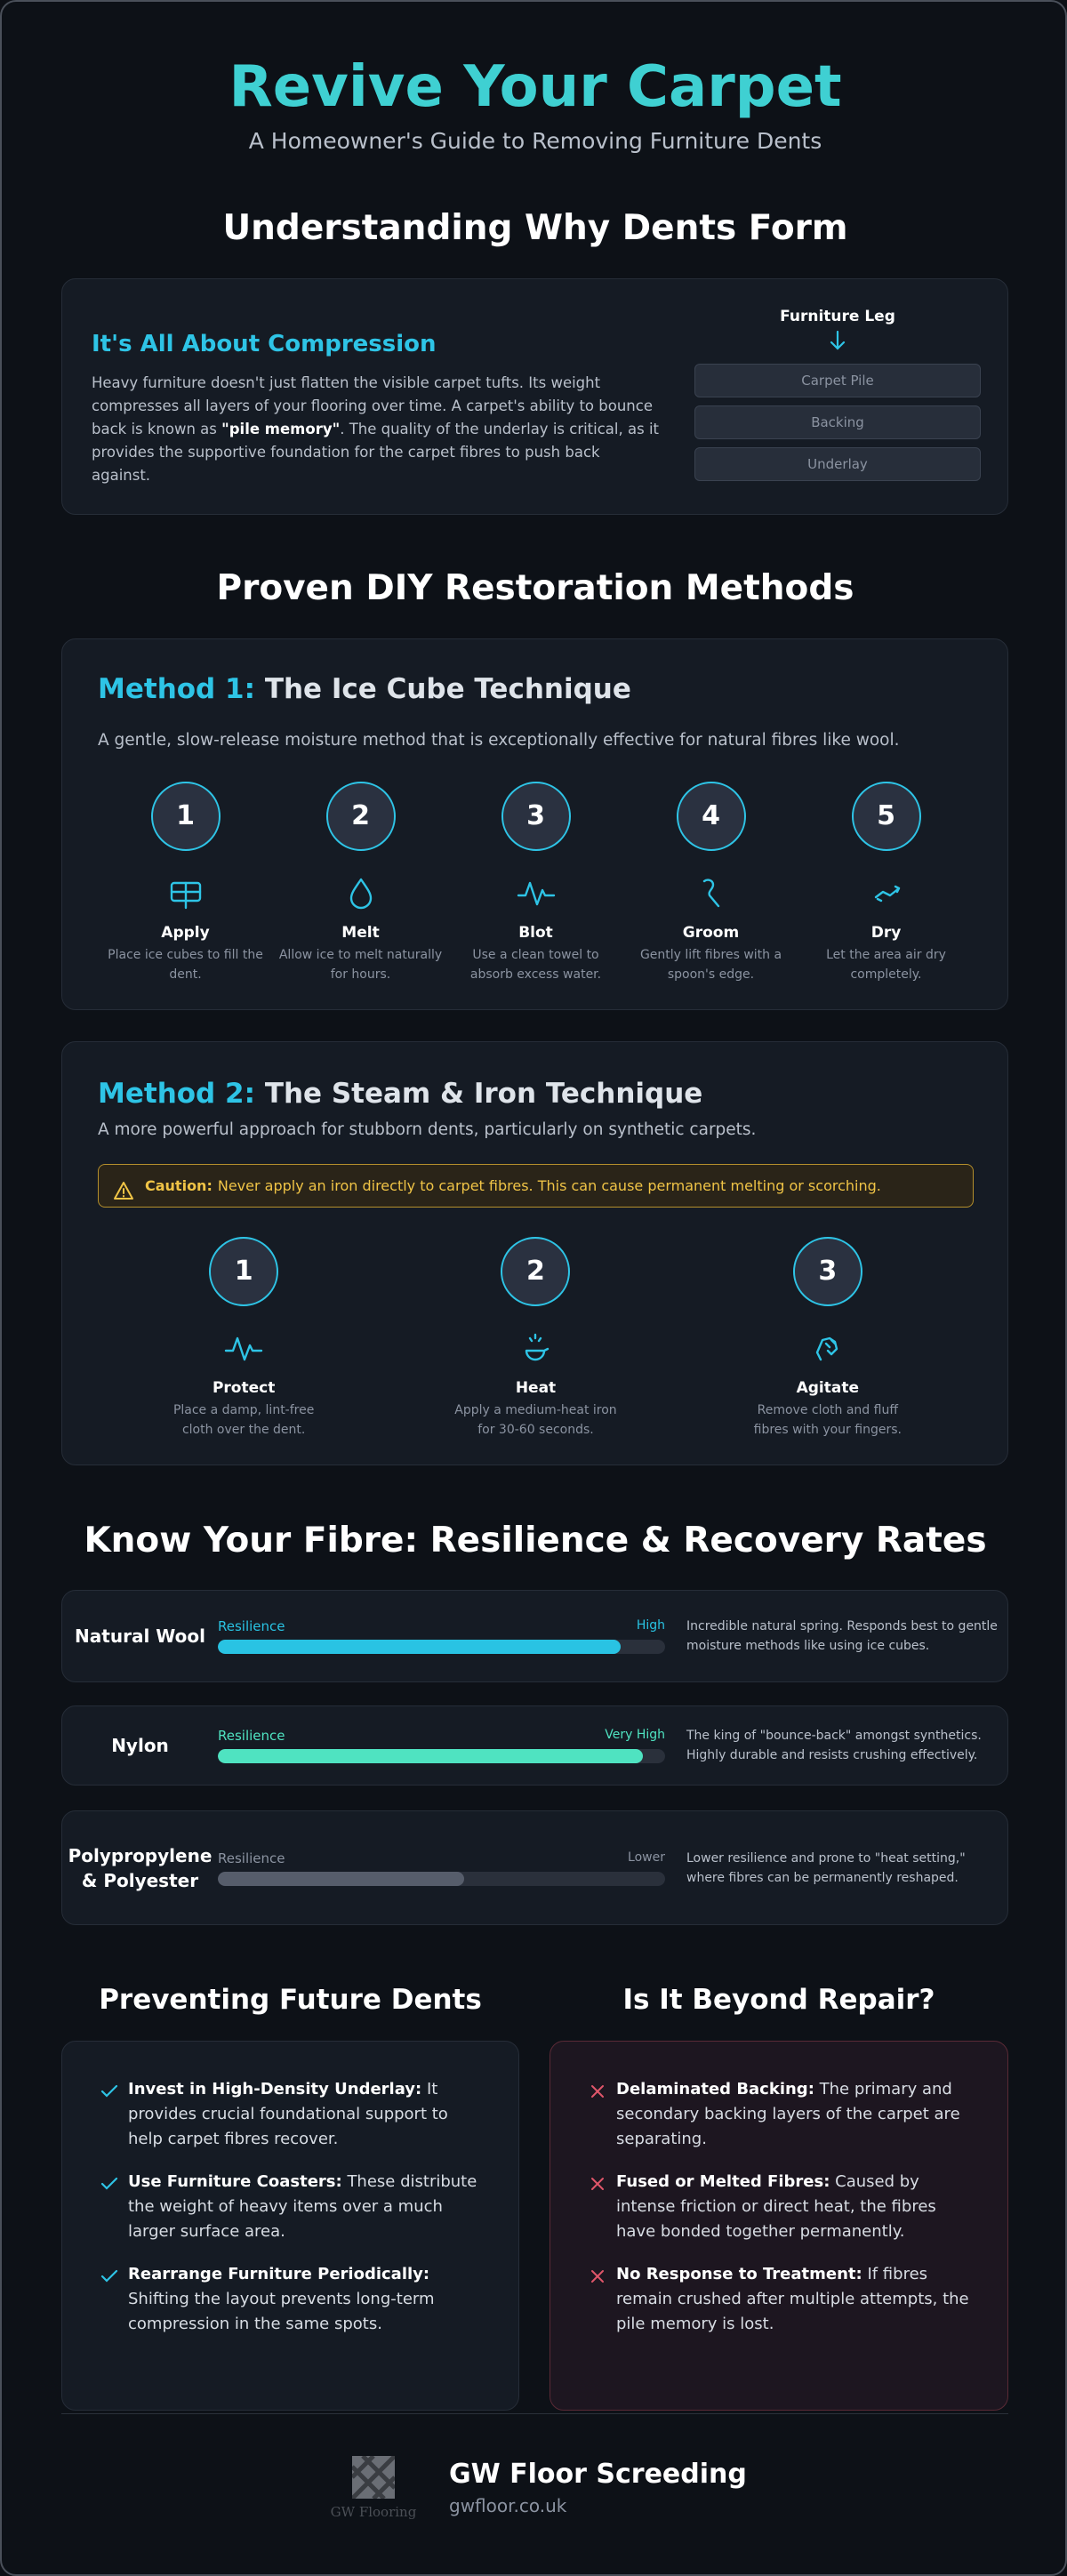  What do you see at coordinates (534, 2413) in the screenshot?
I see `divider` at bounding box center [534, 2413].